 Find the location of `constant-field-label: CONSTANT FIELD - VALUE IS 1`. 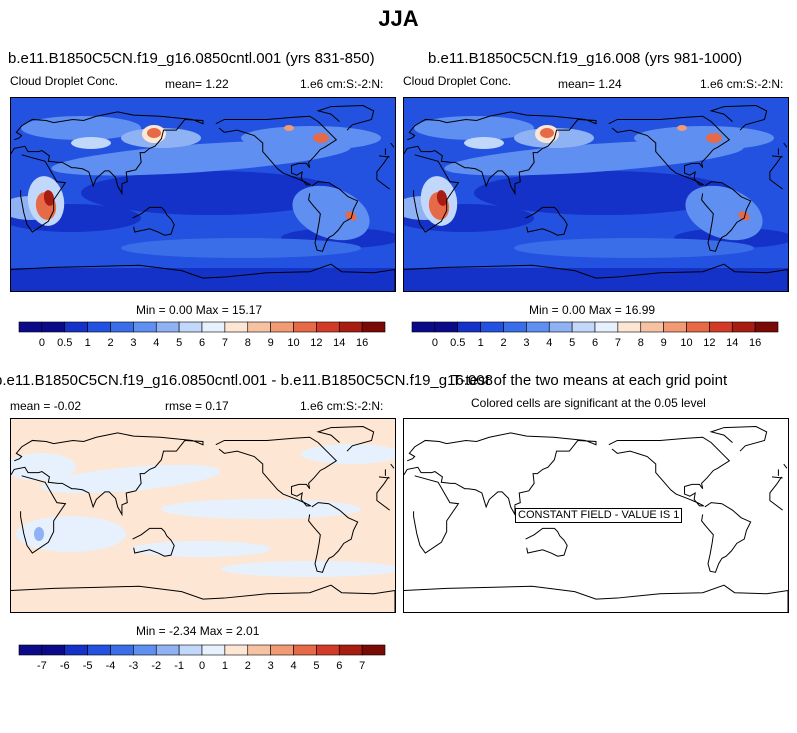

constant-field-label: CONSTANT FIELD - VALUE IS 1 is located at coordinates (599, 515).